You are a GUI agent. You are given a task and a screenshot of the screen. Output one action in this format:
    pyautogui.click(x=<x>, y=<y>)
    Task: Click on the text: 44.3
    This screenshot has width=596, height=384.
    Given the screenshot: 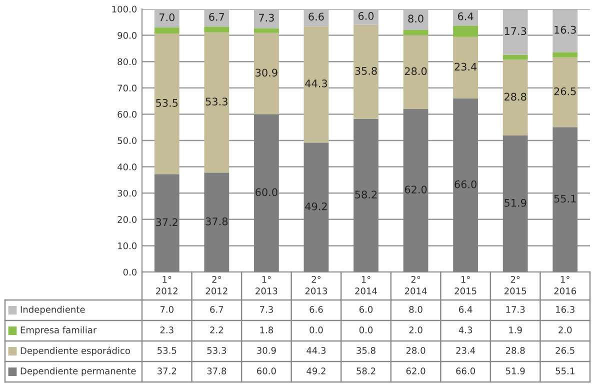 What is the action you would take?
    pyautogui.click(x=316, y=83)
    